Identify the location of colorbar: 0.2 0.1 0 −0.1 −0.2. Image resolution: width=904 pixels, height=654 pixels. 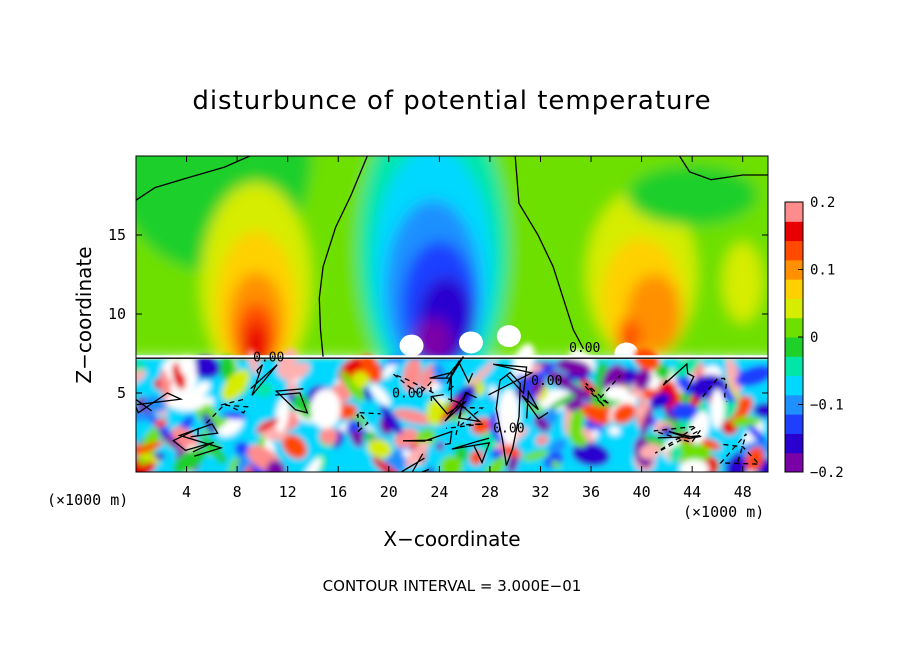
(814, 338).